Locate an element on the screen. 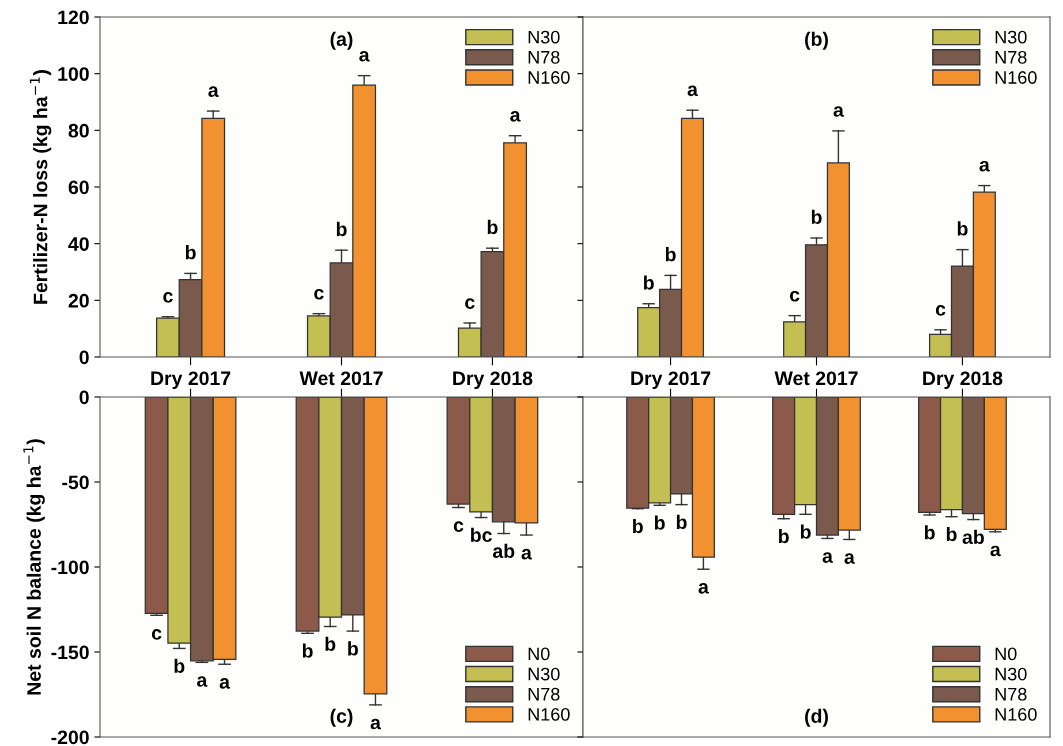 The image size is (1063, 746). text: (a) is located at coordinates (341, 40).